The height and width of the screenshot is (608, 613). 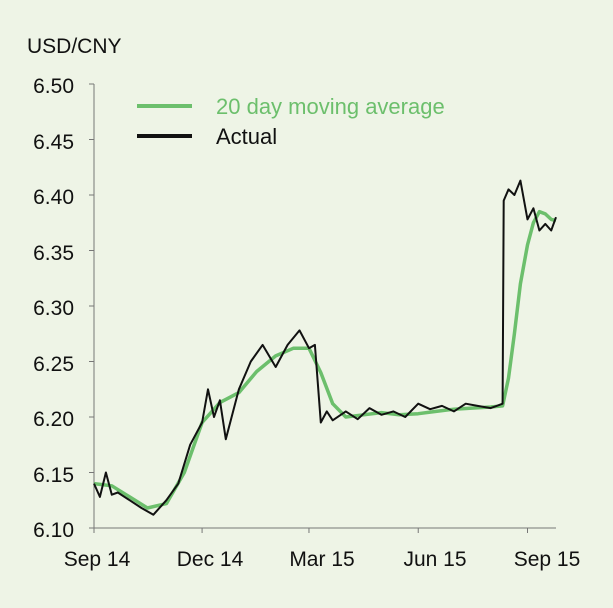 What do you see at coordinates (53, 364) in the screenshot?
I see `y-tick-label: 6.25` at bounding box center [53, 364].